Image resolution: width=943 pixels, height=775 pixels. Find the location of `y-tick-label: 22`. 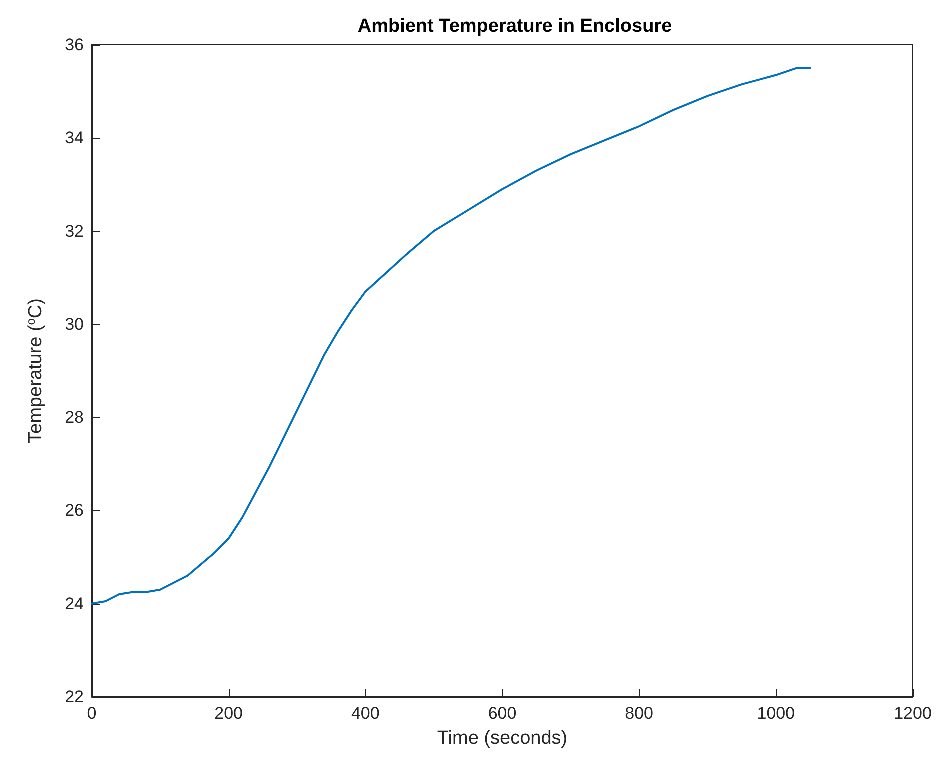

y-tick-label: 22 is located at coordinates (74, 697).